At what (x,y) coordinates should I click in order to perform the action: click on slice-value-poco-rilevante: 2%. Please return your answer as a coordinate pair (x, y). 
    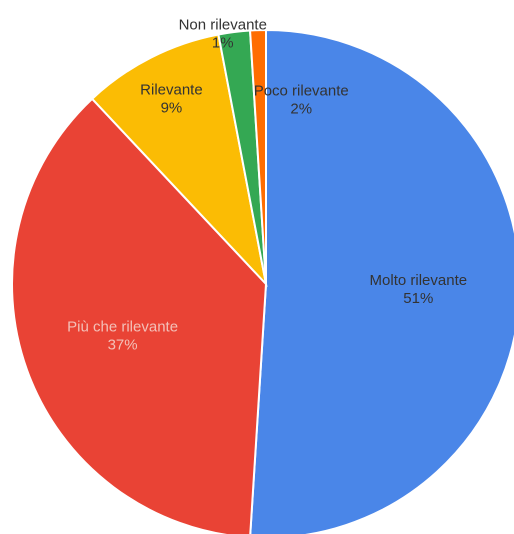
    Looking at the image, I should click on (301, 108).